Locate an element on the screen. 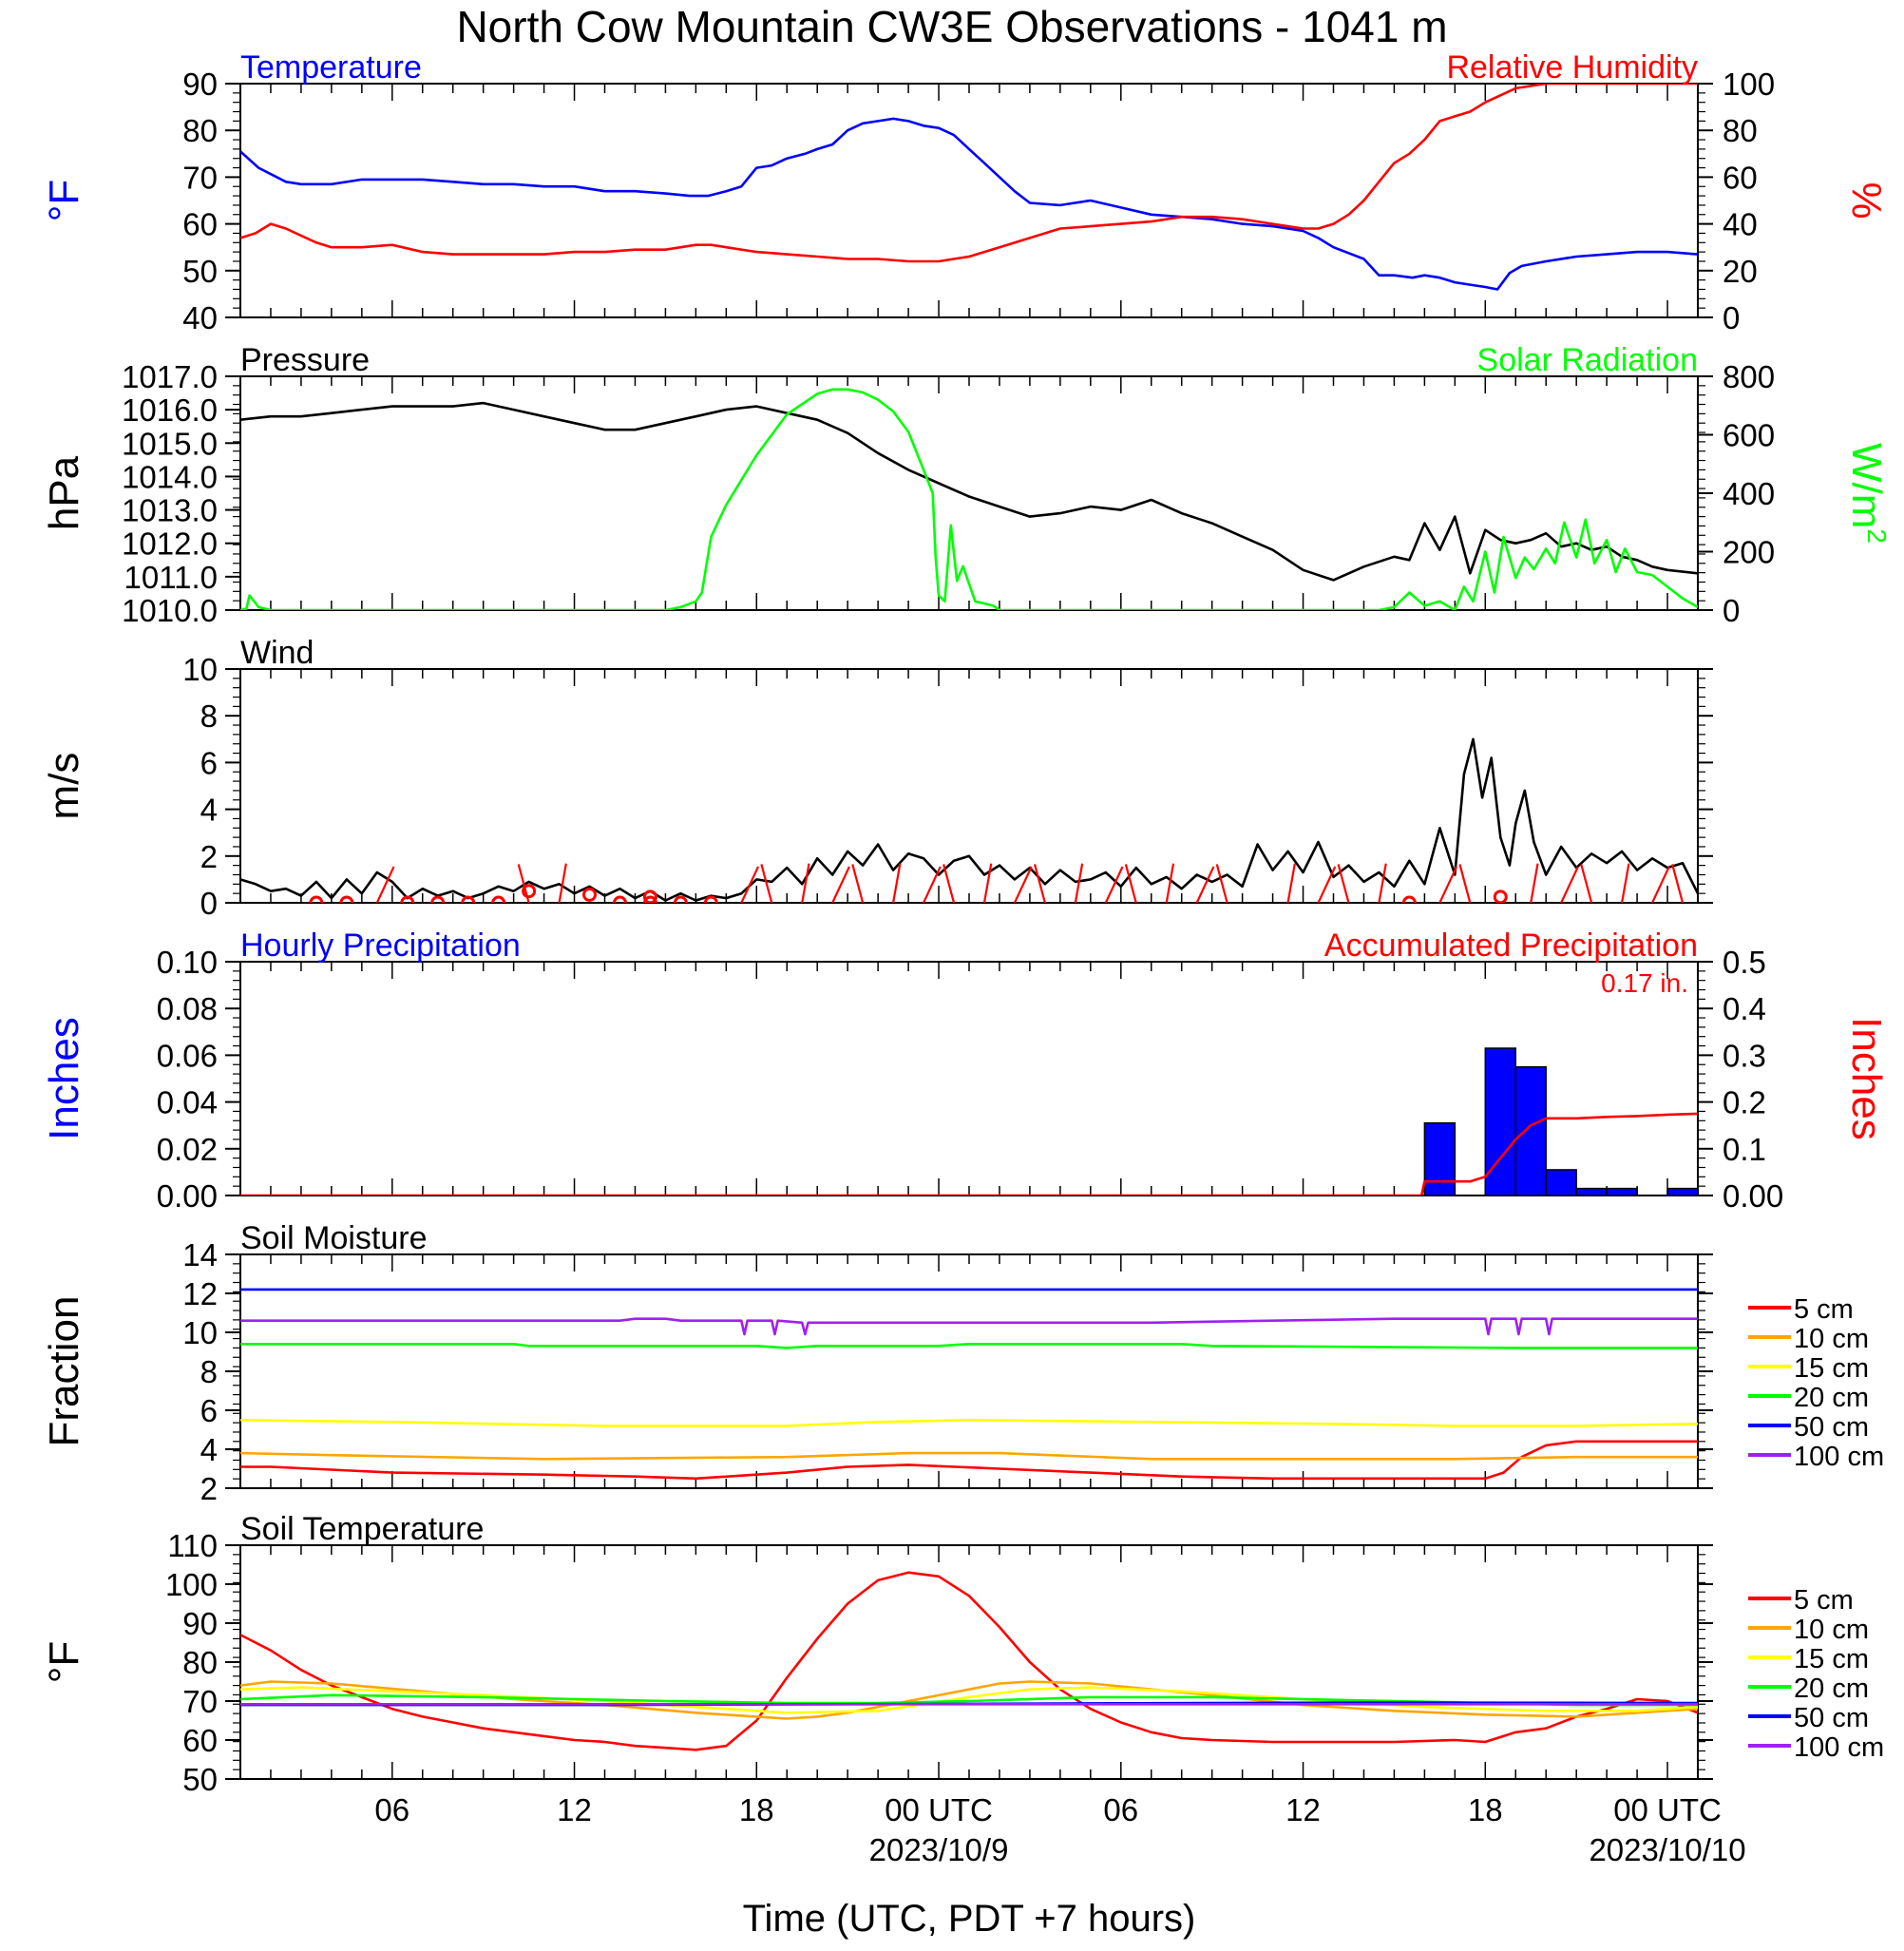  x-tick-label: 12 is located at coordinates (574, 1810).